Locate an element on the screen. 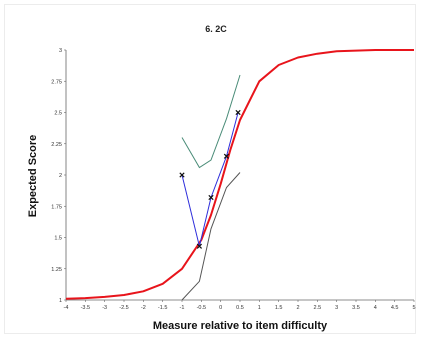 The image size is (421, 338). x-axis-label: Measure relative to item difficulty is located at coordinates (240, 326).